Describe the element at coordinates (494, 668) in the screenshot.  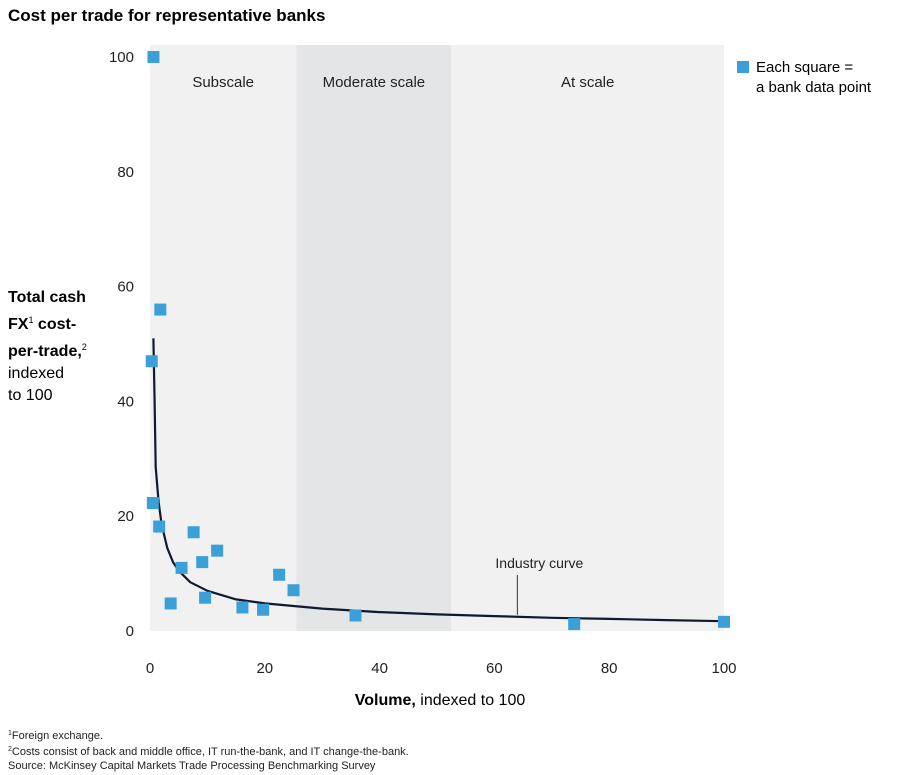
I see `x-tick-3: 60` at that location.